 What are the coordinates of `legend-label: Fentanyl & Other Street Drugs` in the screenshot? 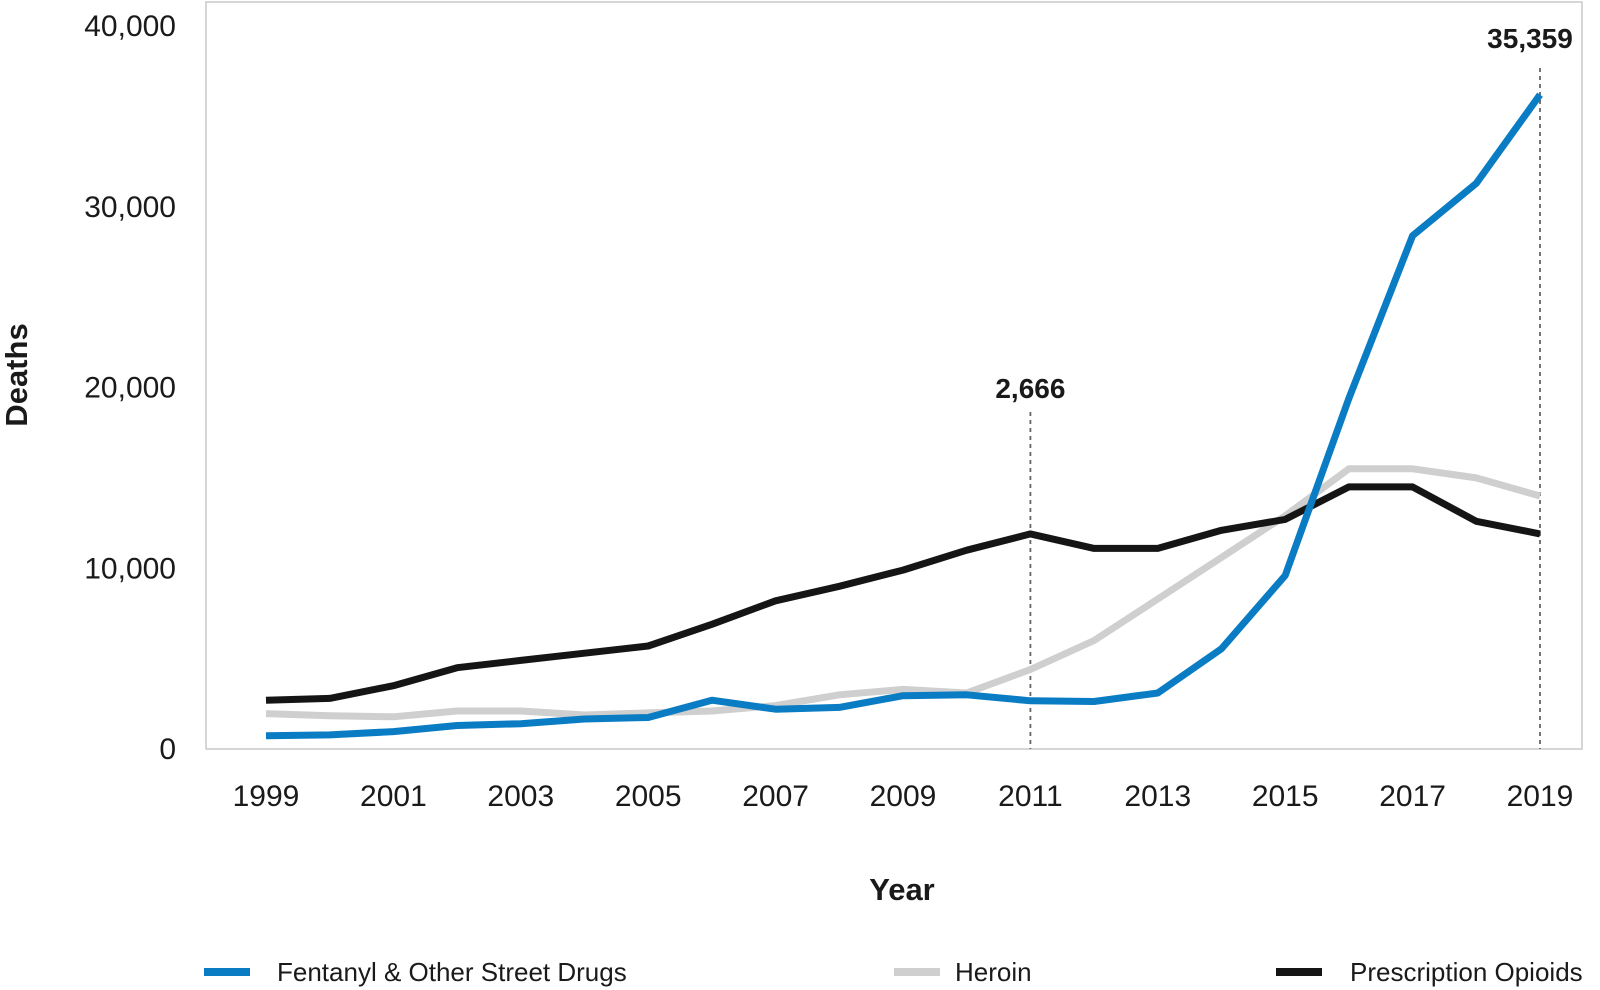 It's located at (452, 972).